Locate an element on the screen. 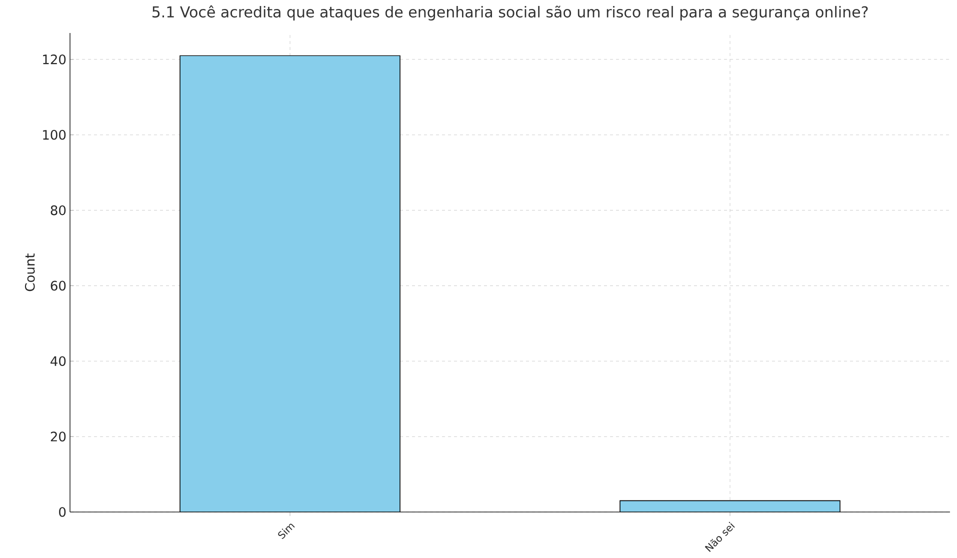  y-axis-title: Count is located at coordinates (29, 273).